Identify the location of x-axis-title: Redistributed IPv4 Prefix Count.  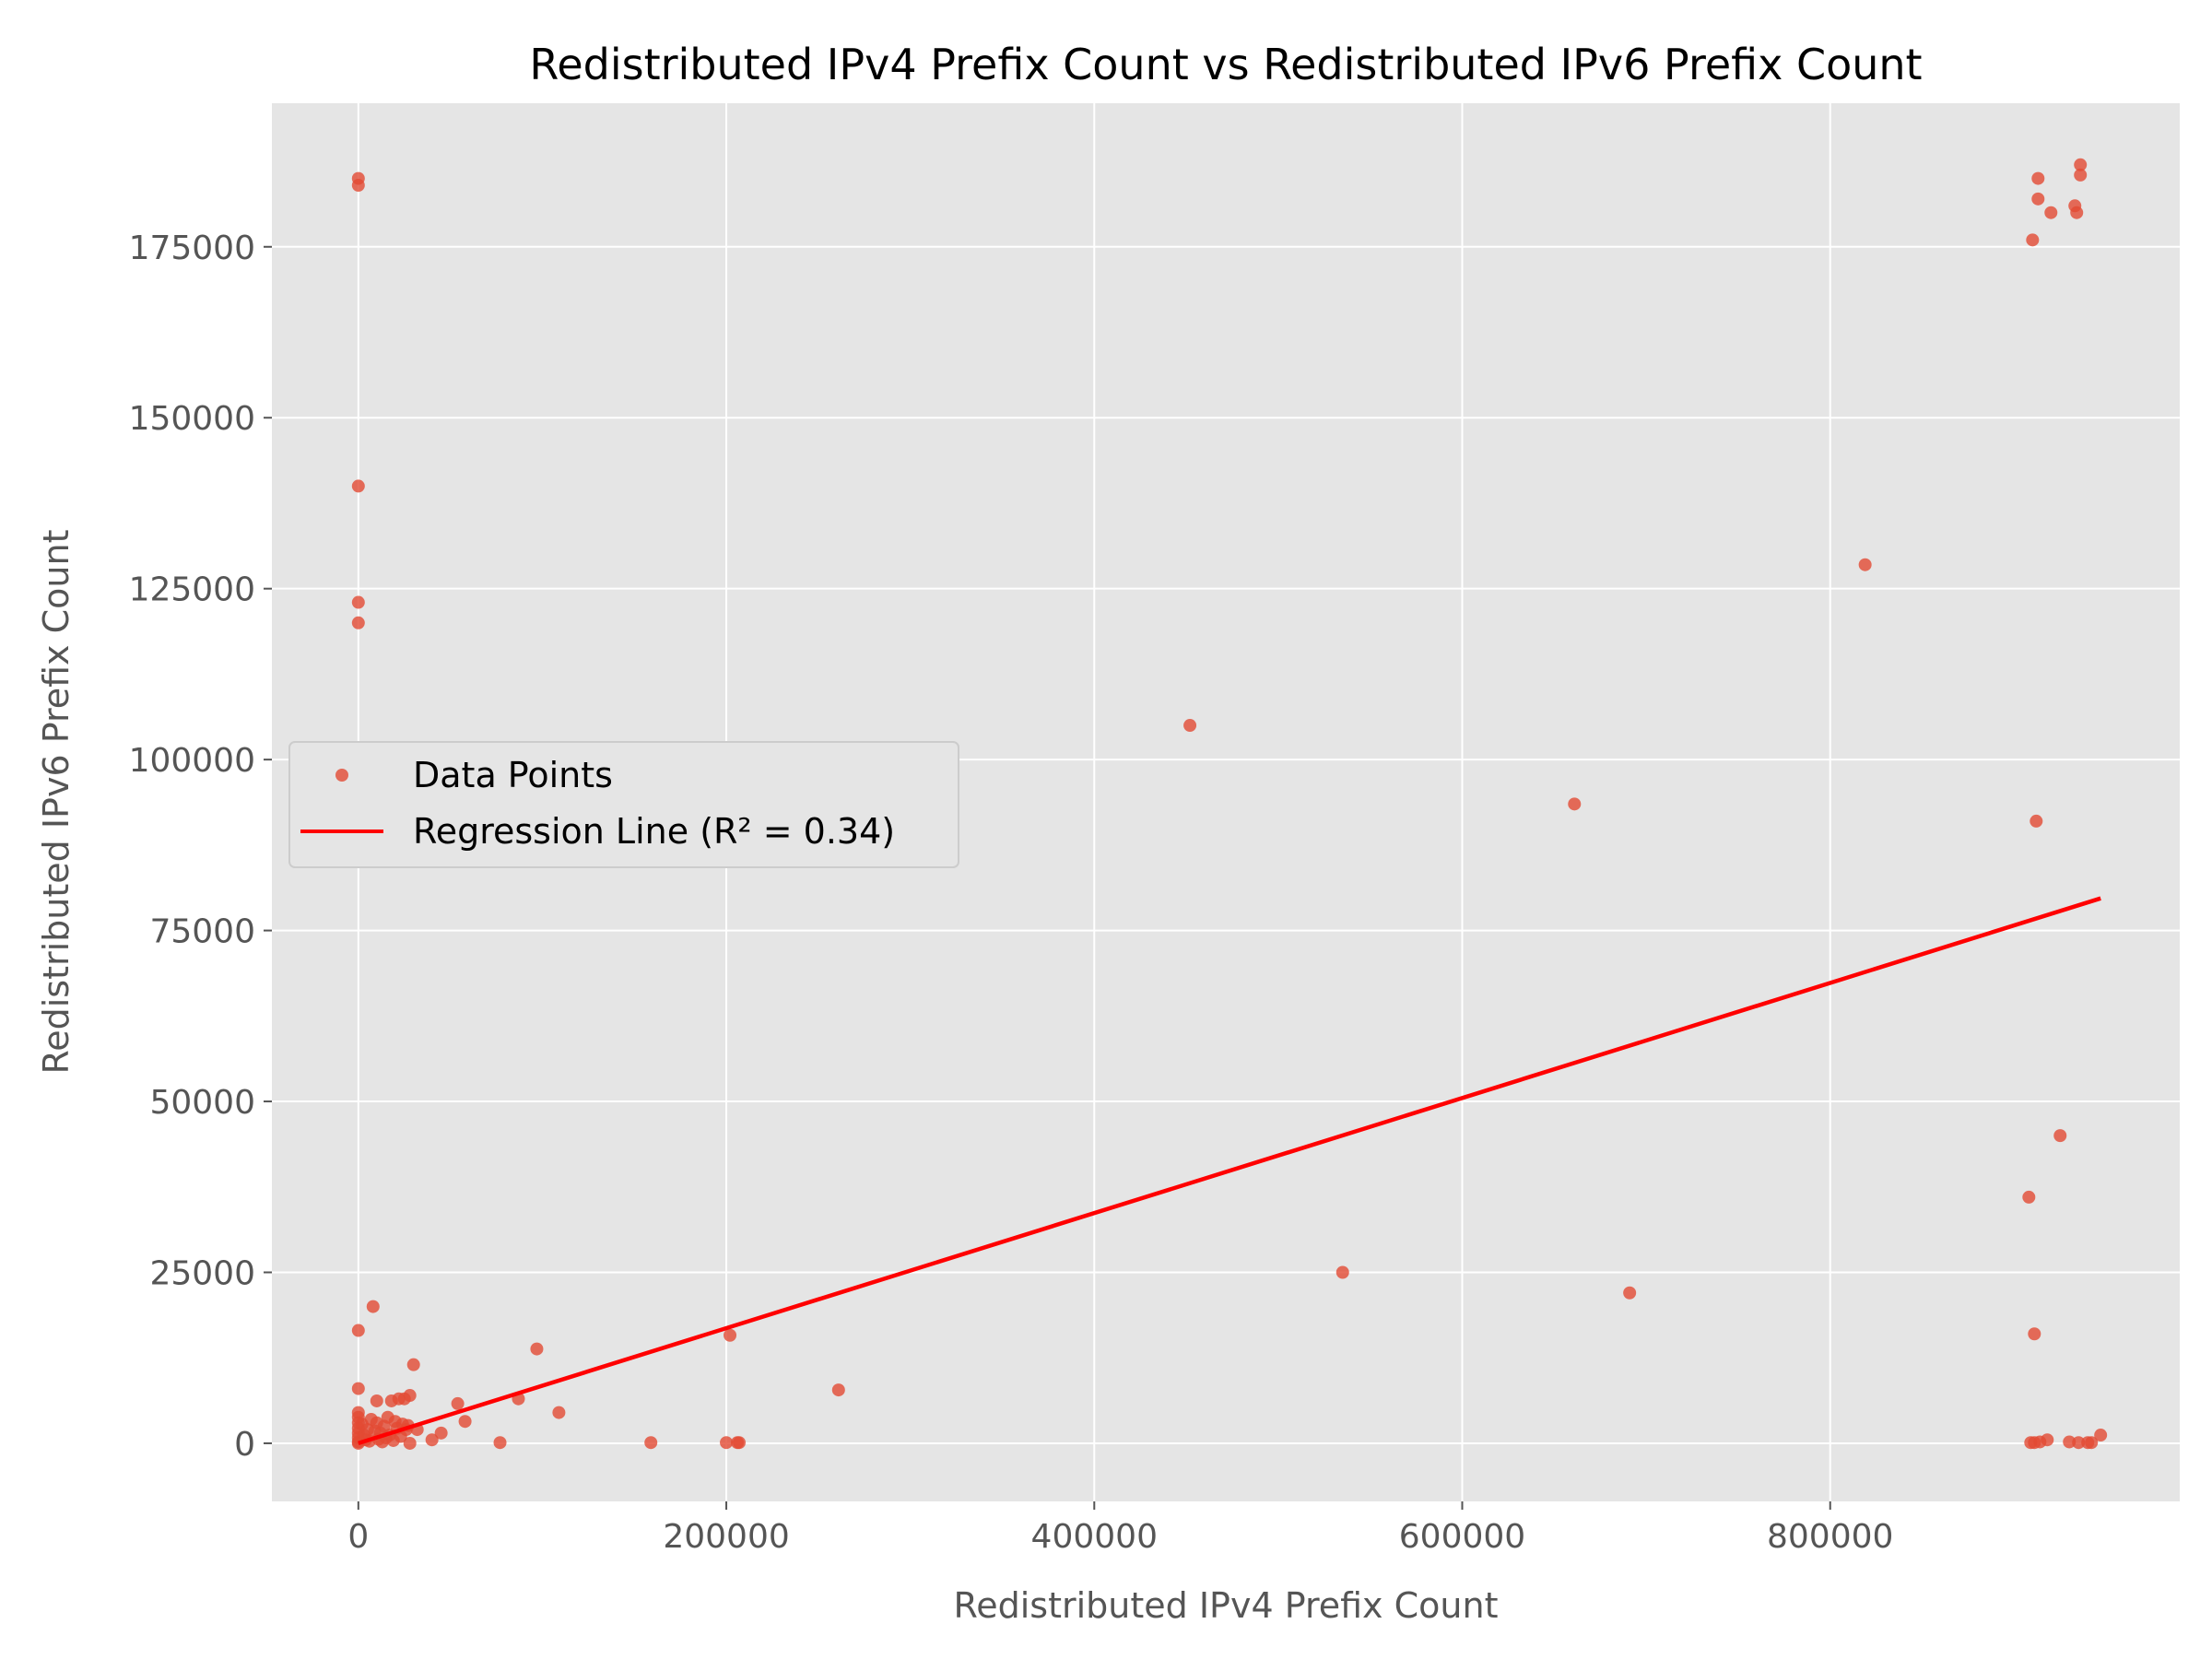
(1226, 1605).